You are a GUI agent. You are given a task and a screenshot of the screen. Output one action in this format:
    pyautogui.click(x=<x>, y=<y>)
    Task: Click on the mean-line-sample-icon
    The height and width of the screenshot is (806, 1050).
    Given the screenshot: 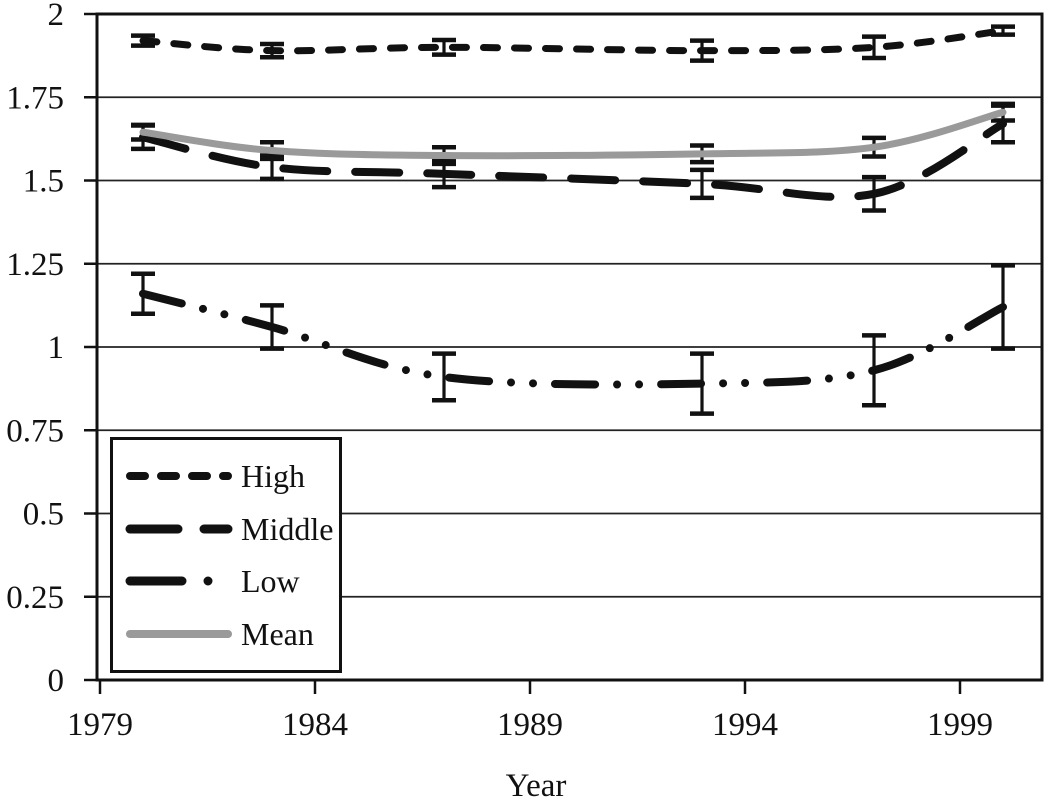 What is the action you would take?
    pyautogui.click(x=179, y=633)
    